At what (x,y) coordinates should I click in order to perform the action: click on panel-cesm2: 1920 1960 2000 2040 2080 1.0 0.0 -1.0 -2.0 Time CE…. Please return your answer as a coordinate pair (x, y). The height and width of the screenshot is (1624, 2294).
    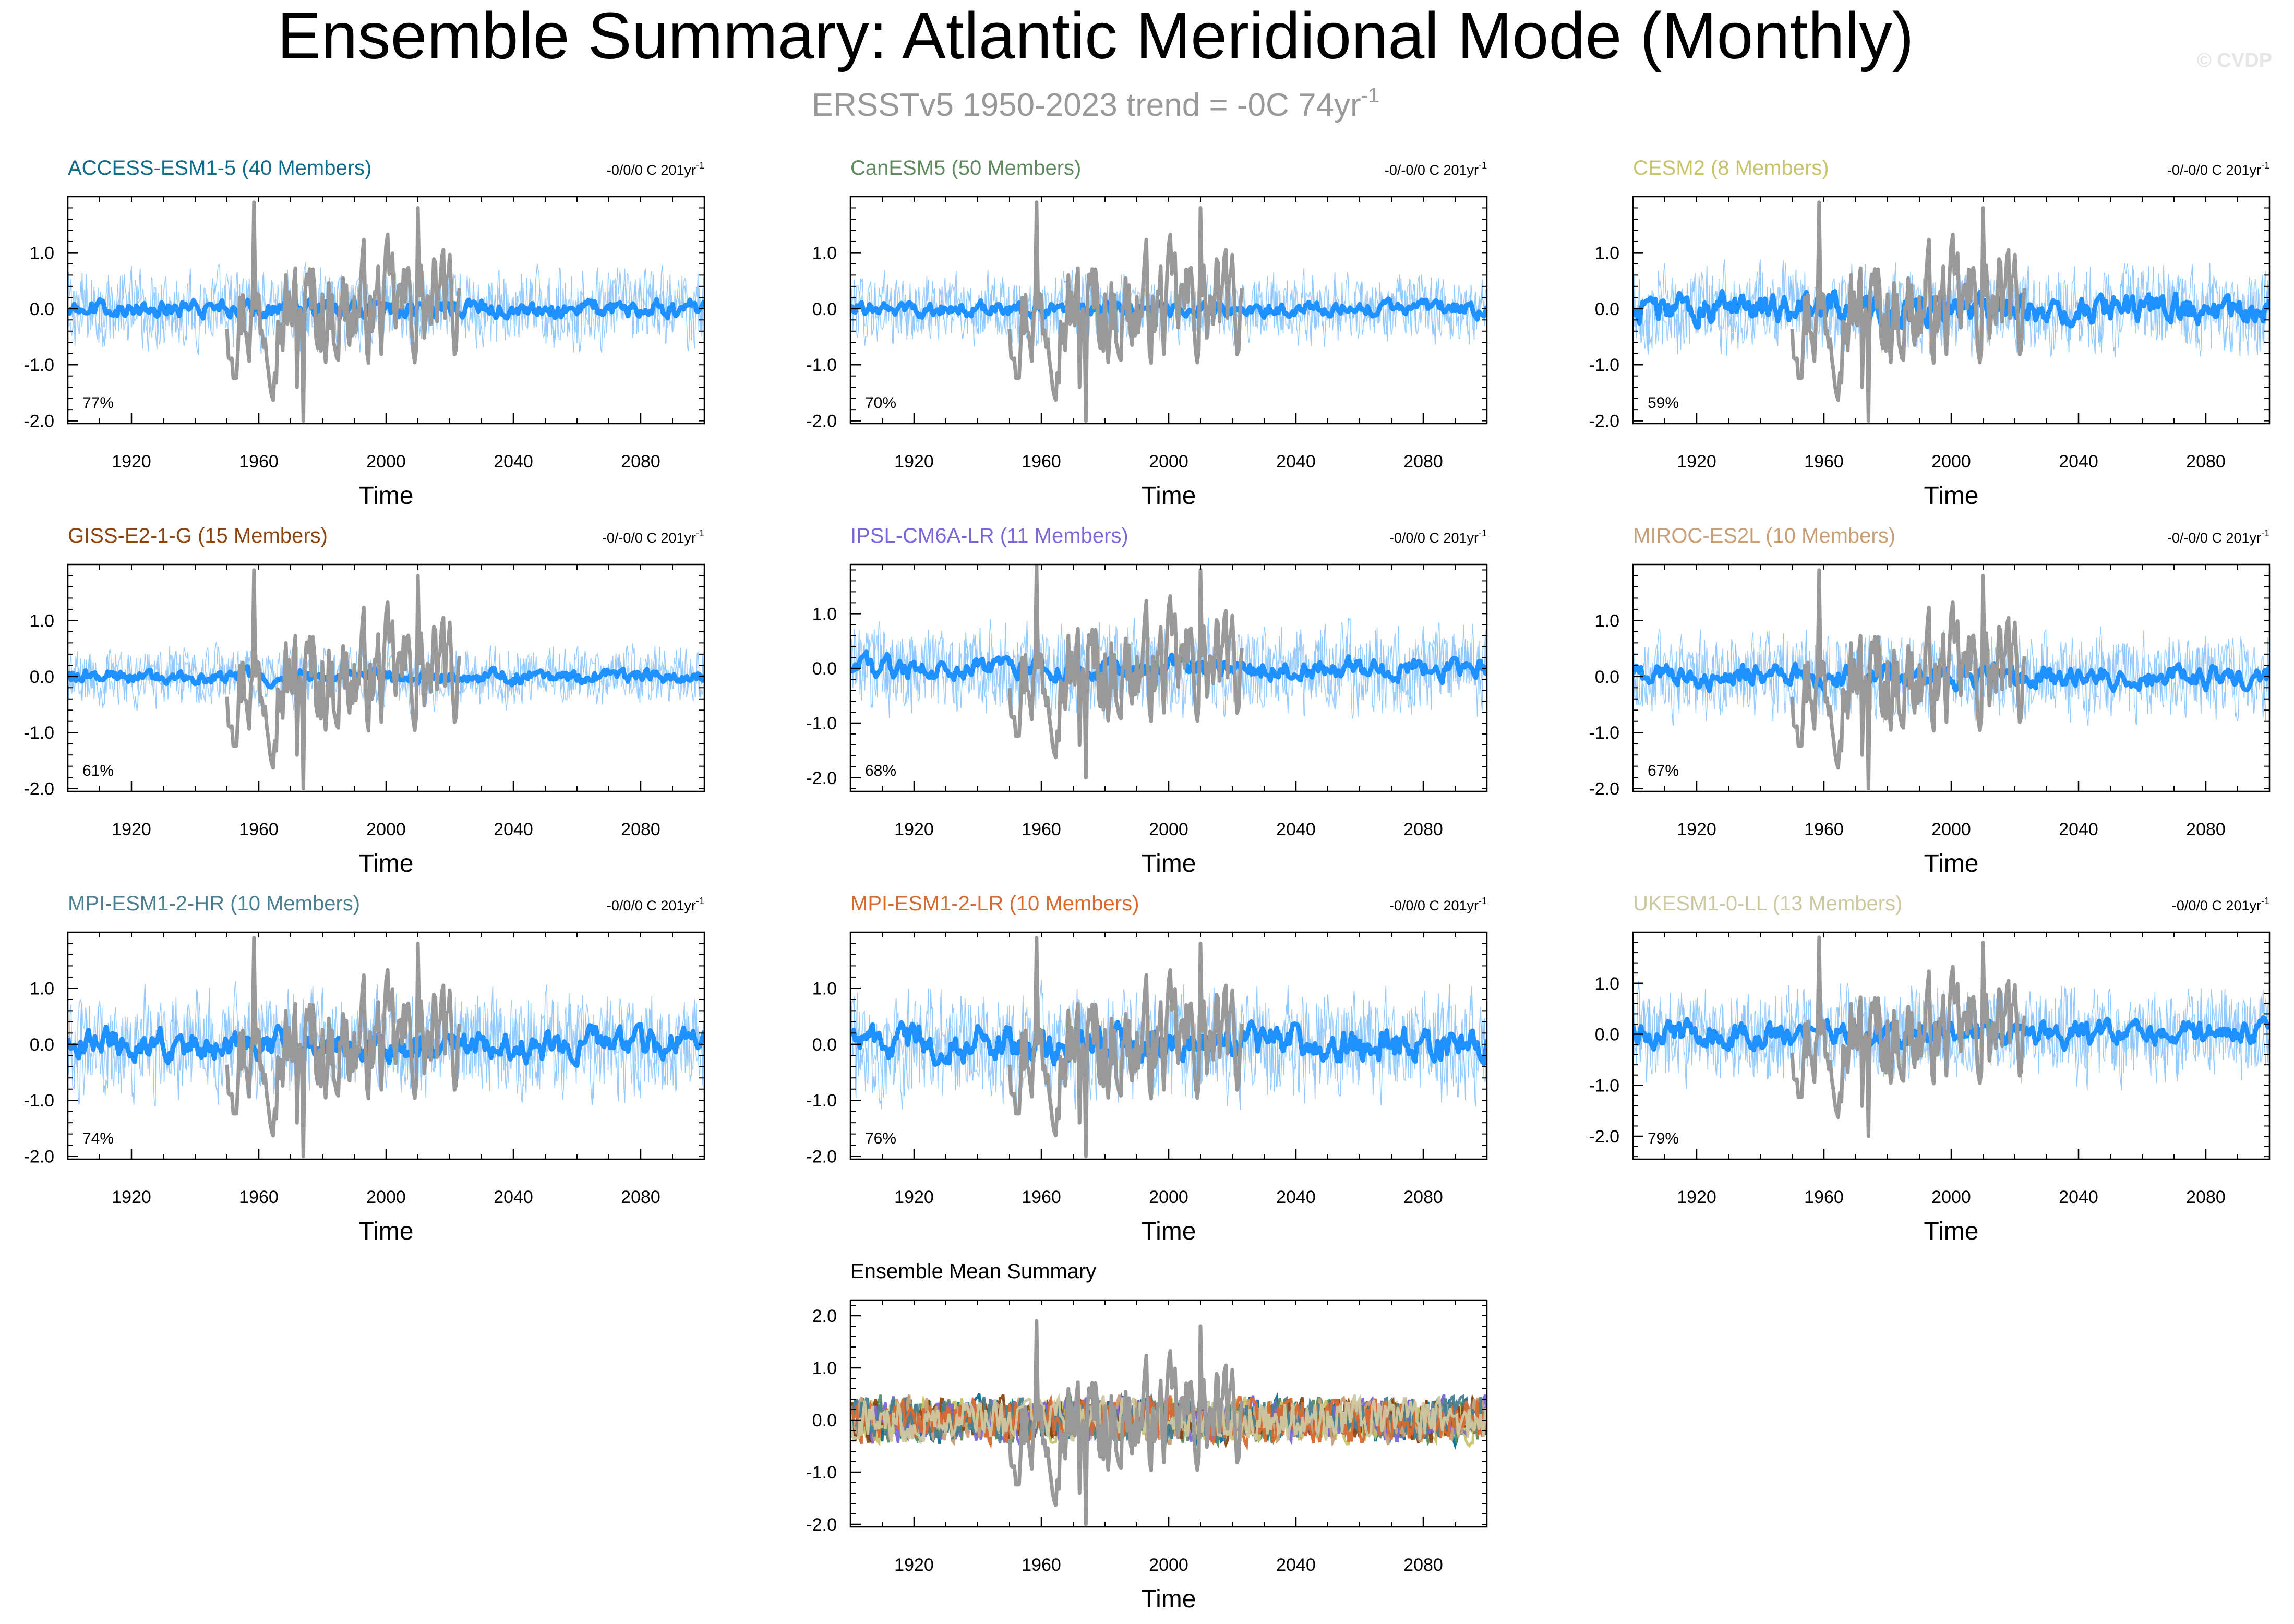
    Looking at the image, I should click on (1930, 333).